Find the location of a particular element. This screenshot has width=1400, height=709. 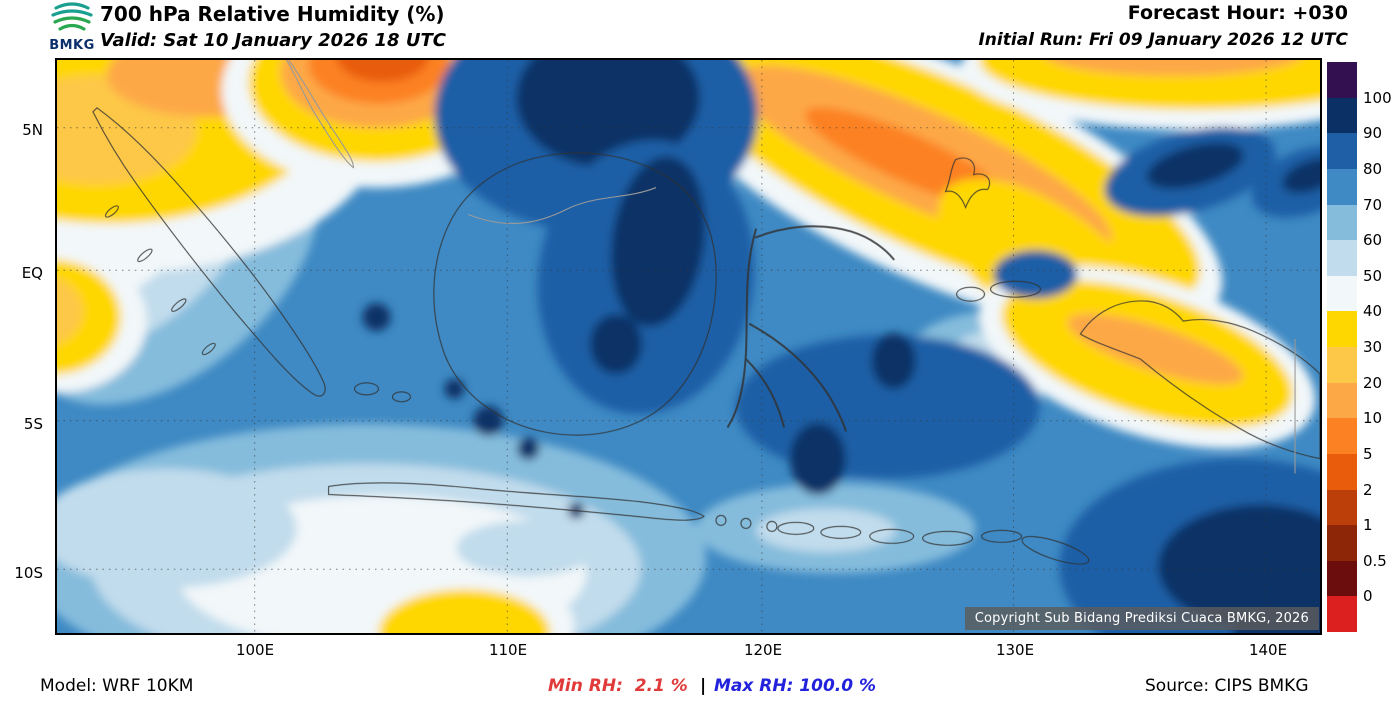

page-title: 700 hPa Relative Humidity (%) is located at coordinates (272, 14).